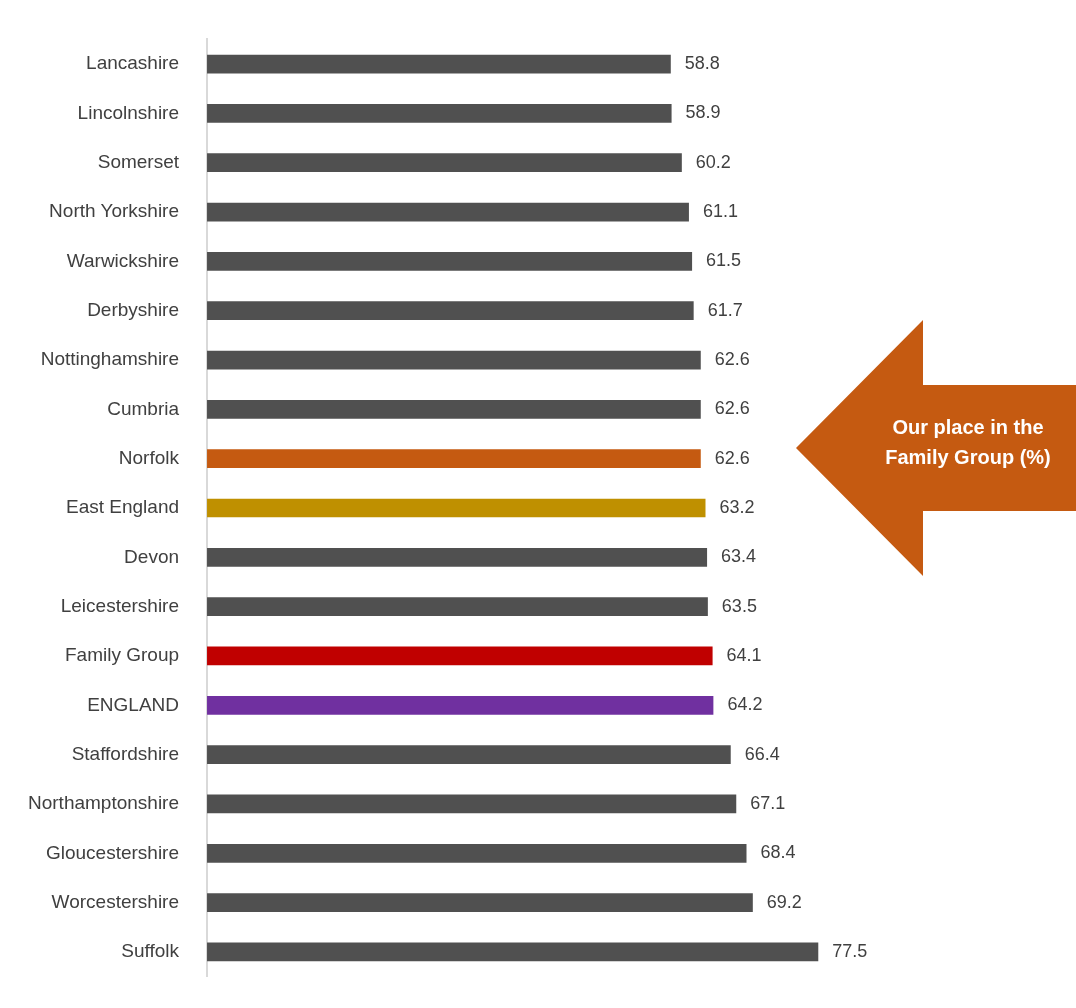 This screenshot has height=1008, width=1076. I want to click on y-tick-label: Family Group, so click(122, 655).